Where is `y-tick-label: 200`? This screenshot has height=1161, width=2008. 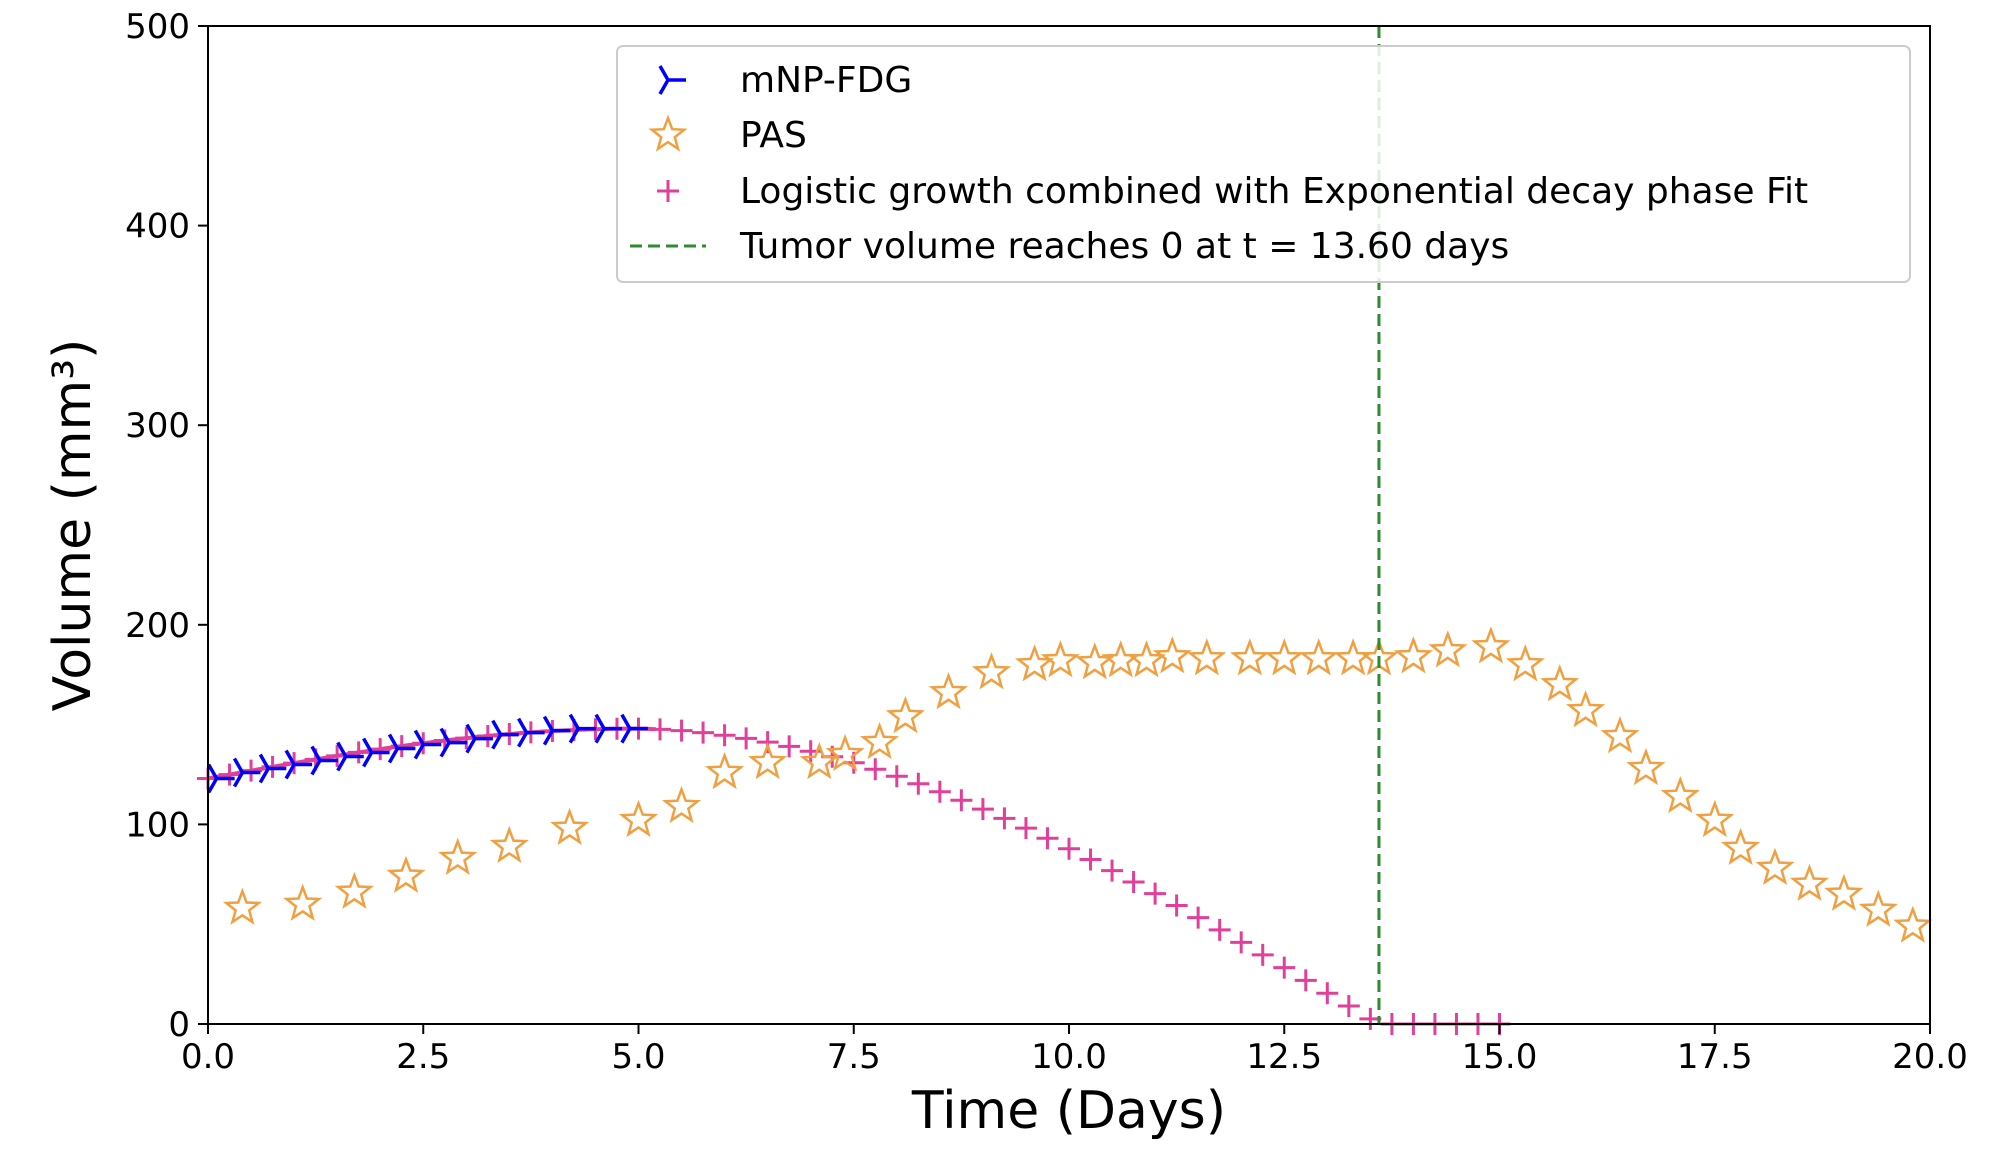
y-tick-label: 200 is located at coordinates (157, 626).